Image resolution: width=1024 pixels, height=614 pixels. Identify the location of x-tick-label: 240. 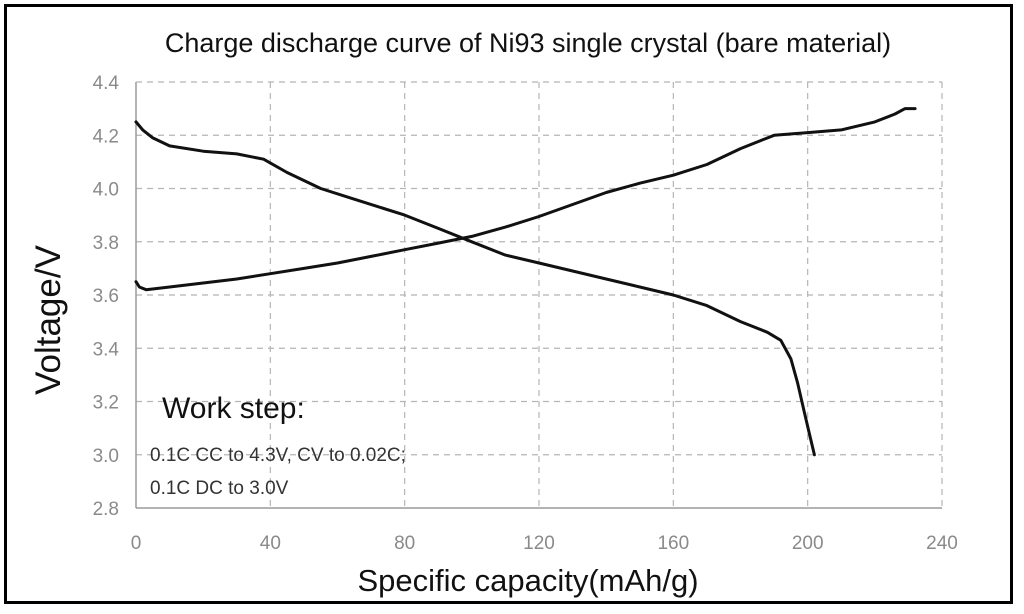
(942, 543).